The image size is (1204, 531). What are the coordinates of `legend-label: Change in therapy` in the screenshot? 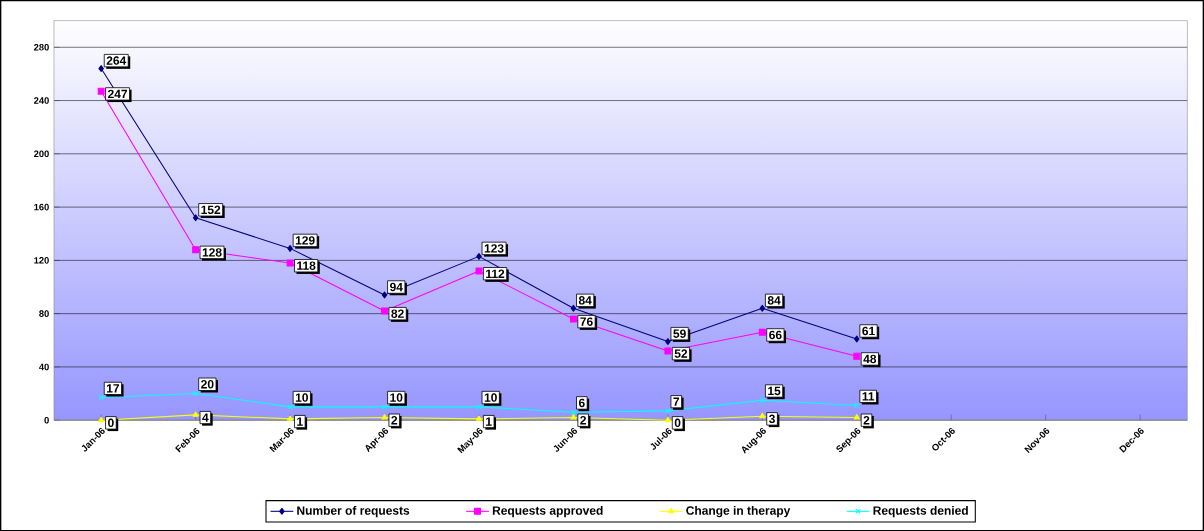 It's located at (738, 511).